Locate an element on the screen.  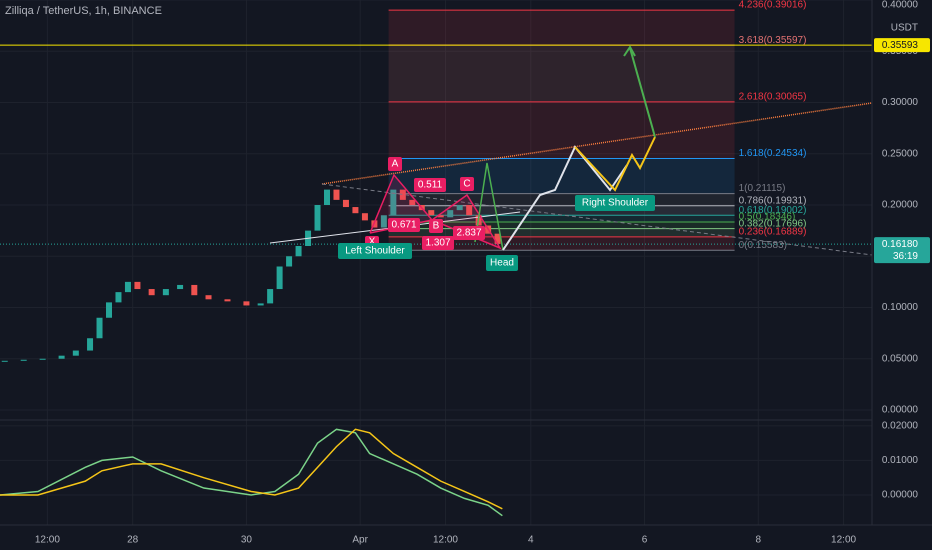
price-badge-label: 0.35593 is located at coordinates (900, 45).